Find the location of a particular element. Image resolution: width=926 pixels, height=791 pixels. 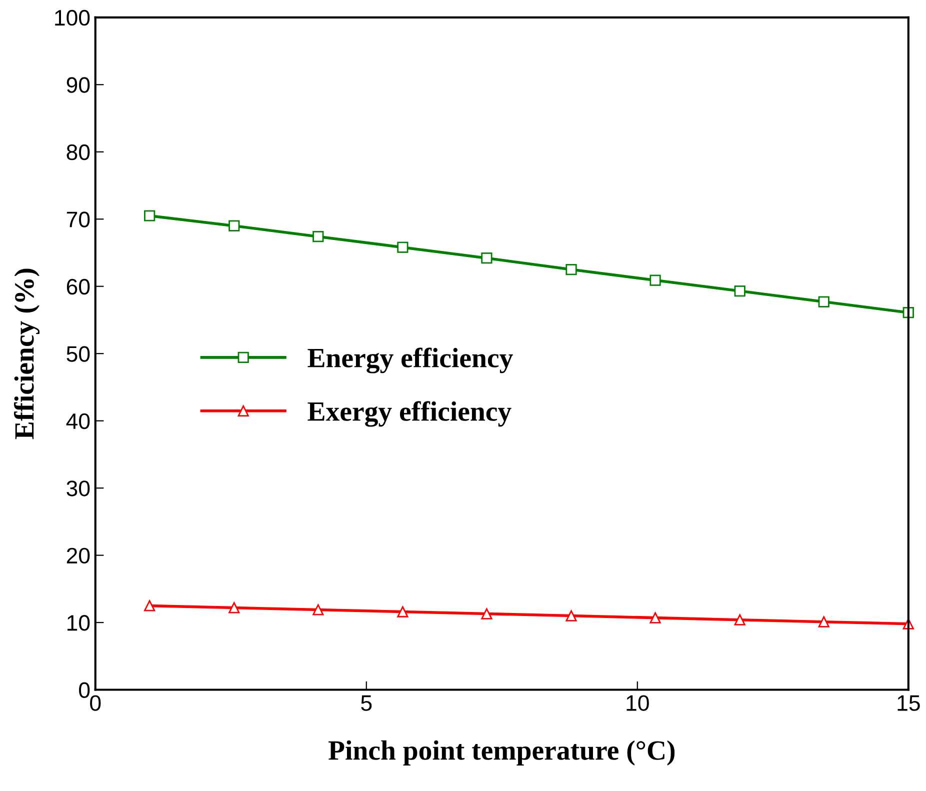

y-tick-label: 100 is located at coordinates (72, 18).